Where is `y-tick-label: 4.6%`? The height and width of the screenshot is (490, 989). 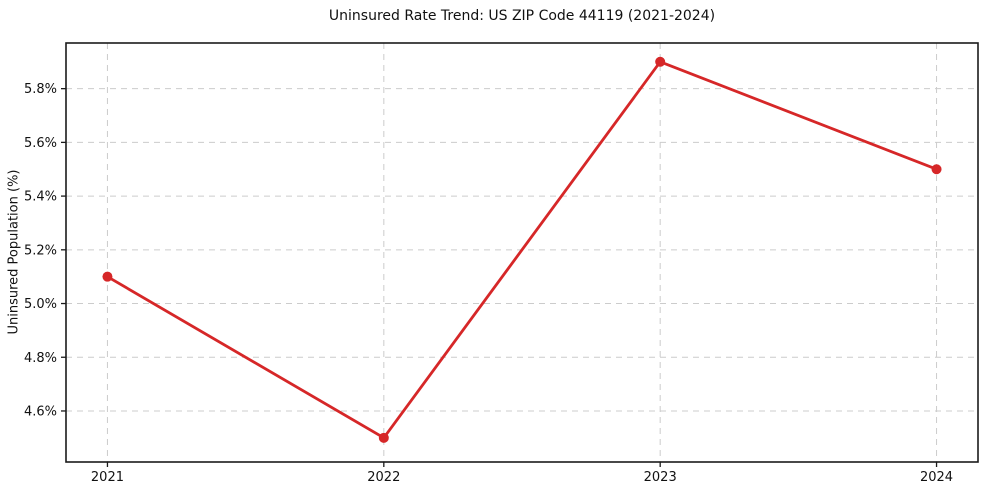
y-tick-label: 4.6% is located at coordinates (40, 411).